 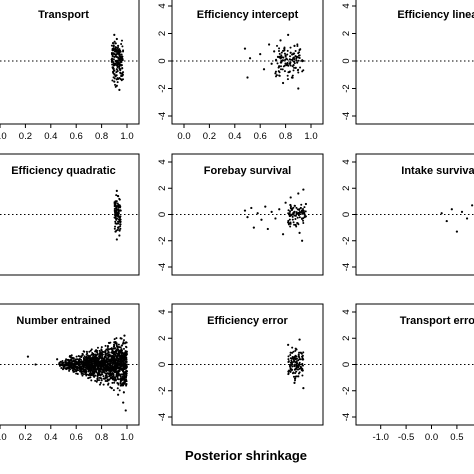 I want to click on x-tick-label: 0.2, so click(x=25, y=136).